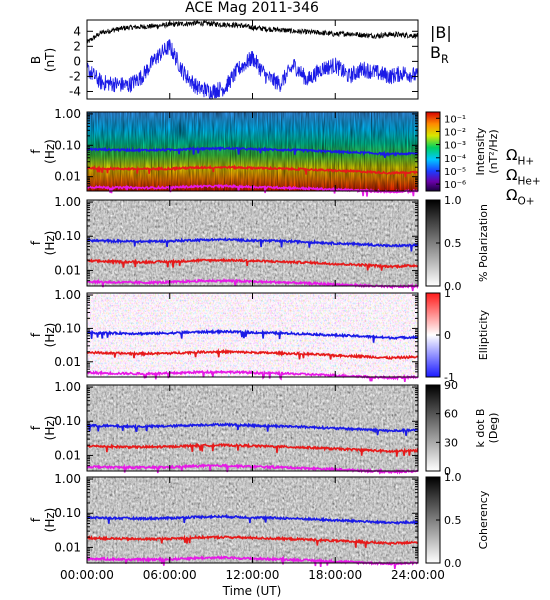 The image size is (550, 600). What do you see at coordinates (77, 31) in the screenshot?
I see `y-tick-label: 4` at bounding box center [77, 31].